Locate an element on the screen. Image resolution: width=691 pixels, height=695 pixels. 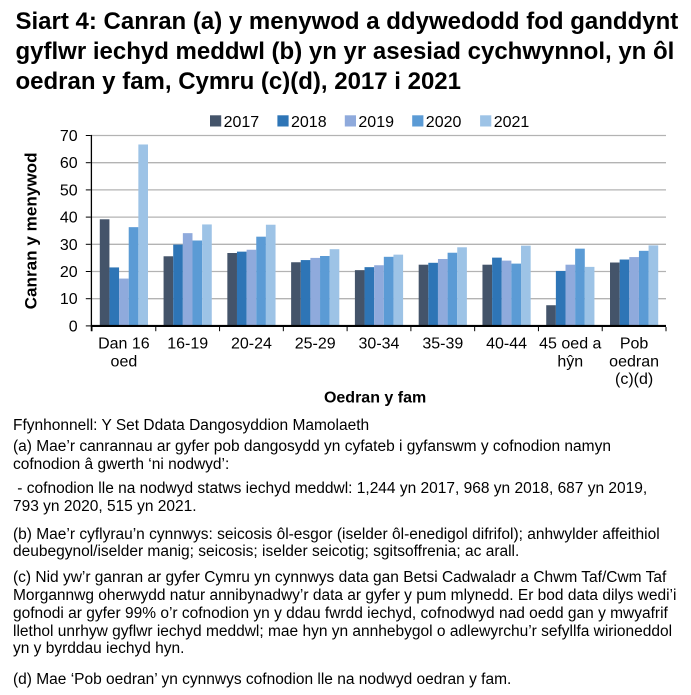
svg-text: 16-19 is located at coordinates (187, 344).